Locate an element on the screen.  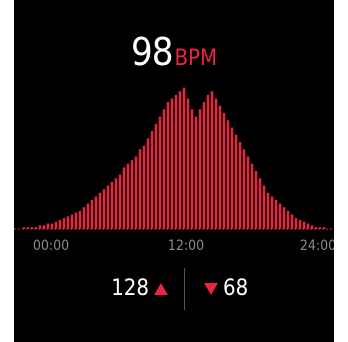
triangle-up-icon is located at coordinates (161, 288).